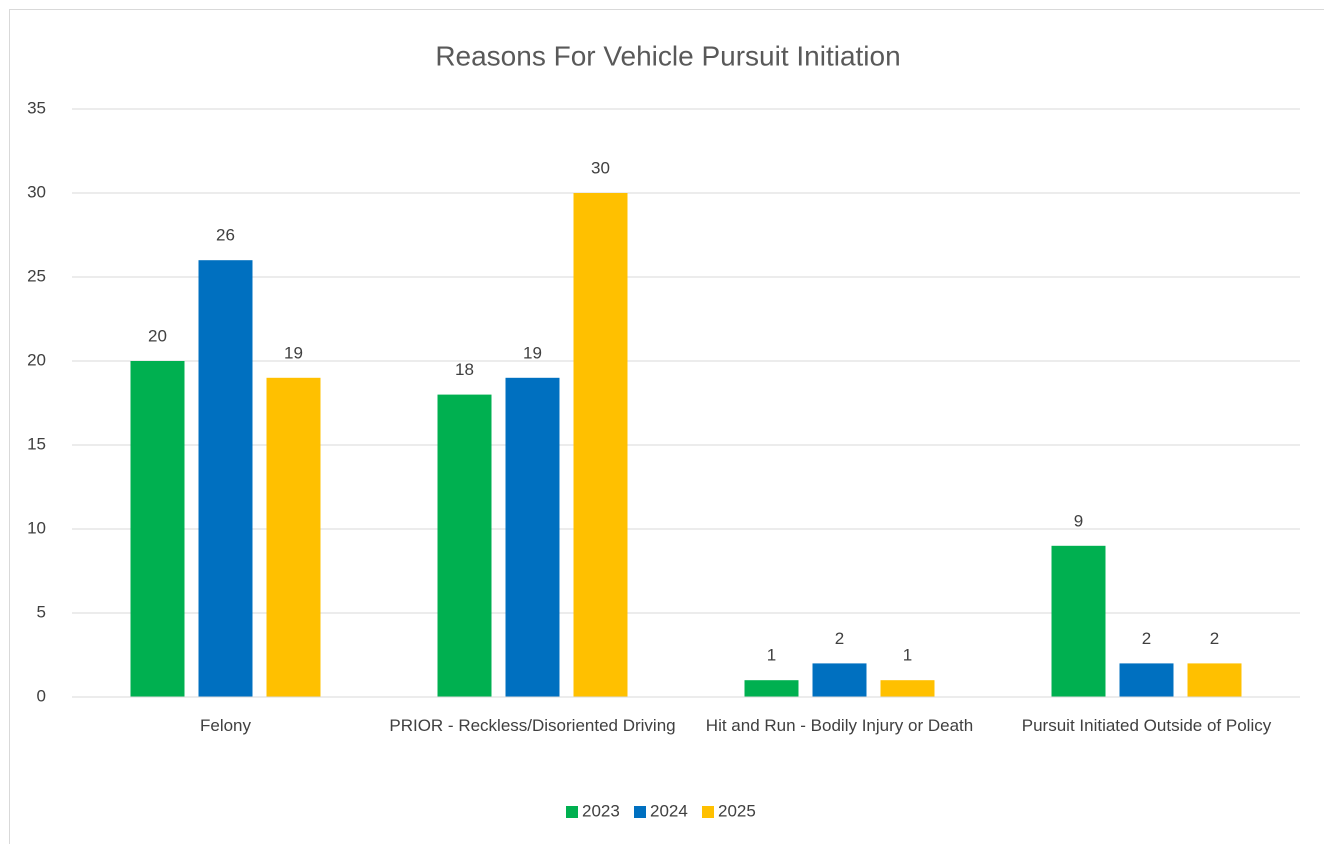  What do you see at coordinates (36, 191) in the screenshot?
I see `y-tick-label: 30` at bounding box center [36, 191].